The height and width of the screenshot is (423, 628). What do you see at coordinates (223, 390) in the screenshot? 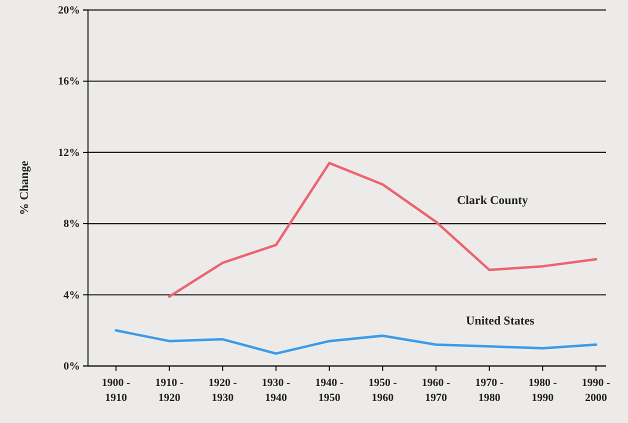
I see `x-tick-label: 1920 - 1930` at bounding box center [223, 390].